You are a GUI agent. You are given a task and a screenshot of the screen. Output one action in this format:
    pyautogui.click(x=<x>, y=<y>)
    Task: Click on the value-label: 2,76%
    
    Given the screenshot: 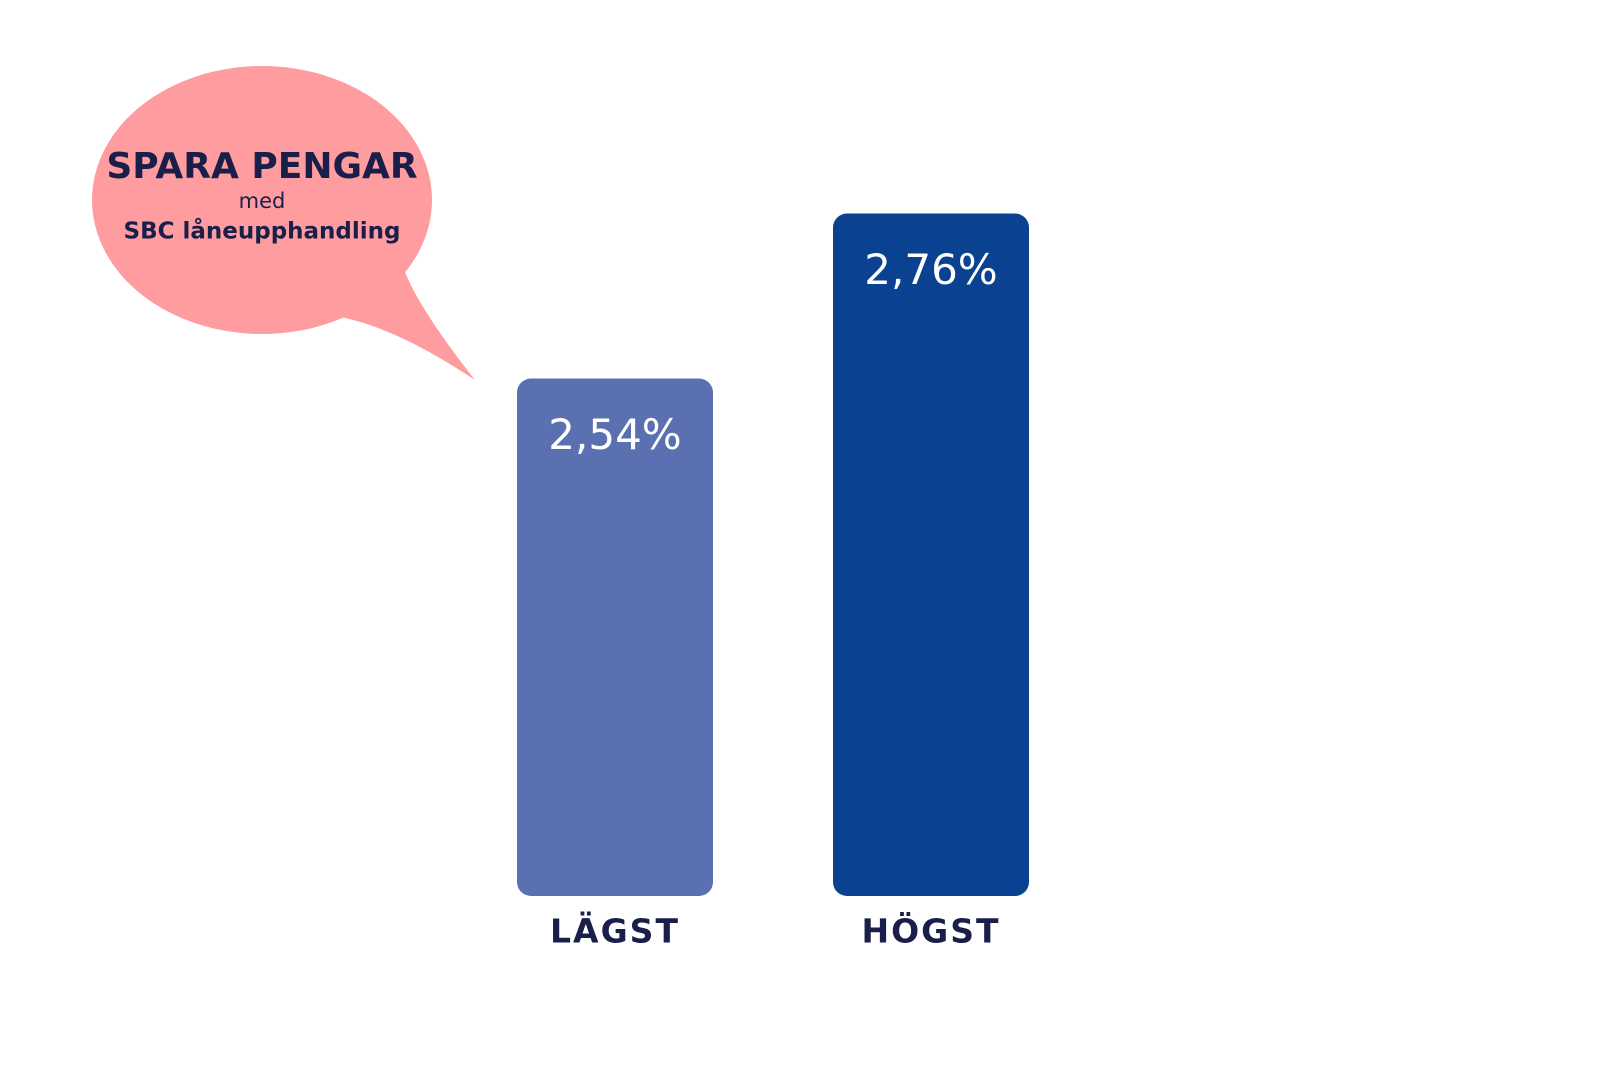 What is the action you would take?
    pyautogui.click(x=930, y=269)
    